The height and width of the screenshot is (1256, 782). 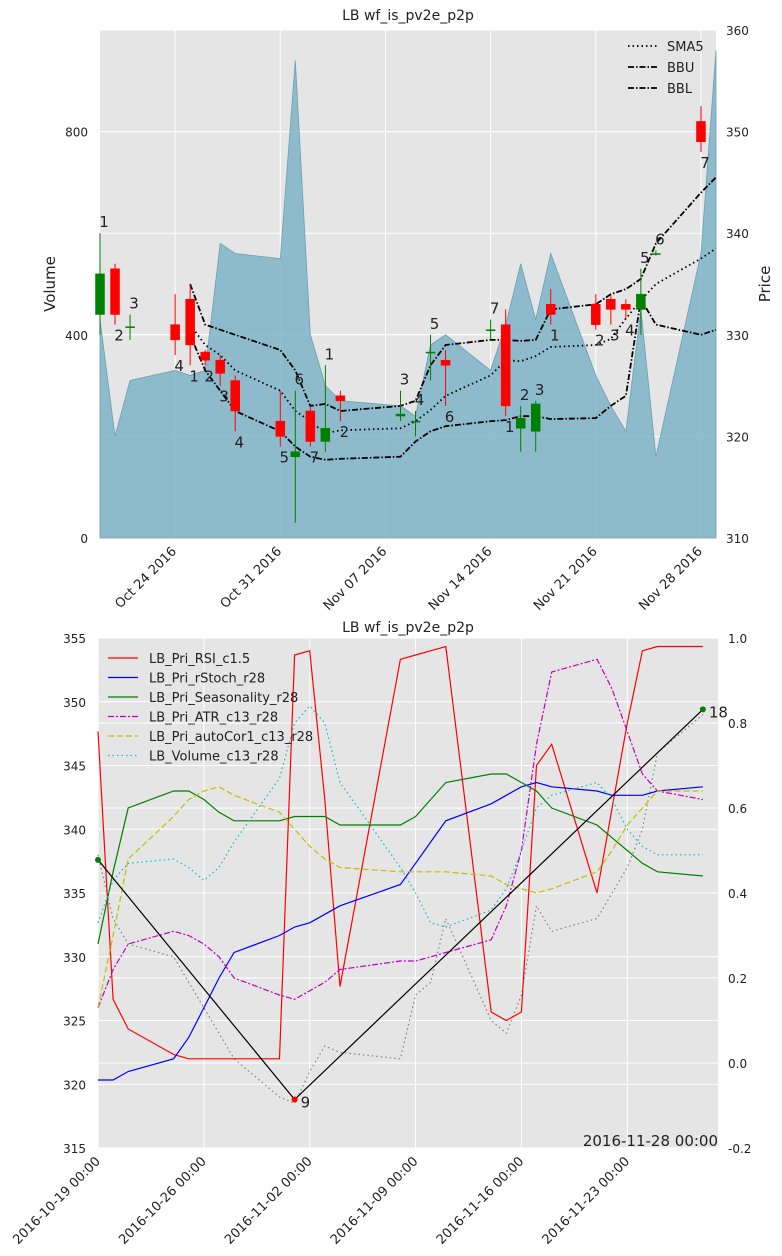 I want to click on left-tick-label: 345, so click(x=74, y=767).